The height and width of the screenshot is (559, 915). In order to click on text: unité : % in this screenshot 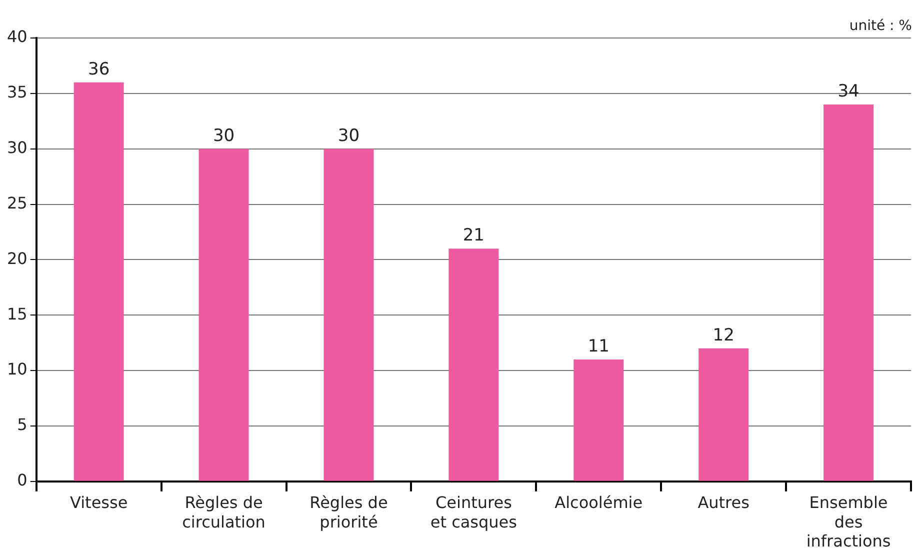, I will do `click(880, 26)`.